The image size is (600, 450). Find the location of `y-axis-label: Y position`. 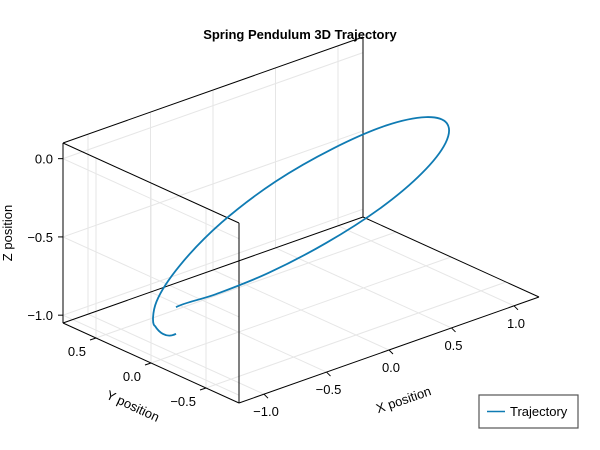

y-axis-label: Y position is located at coordinates (133, 406).